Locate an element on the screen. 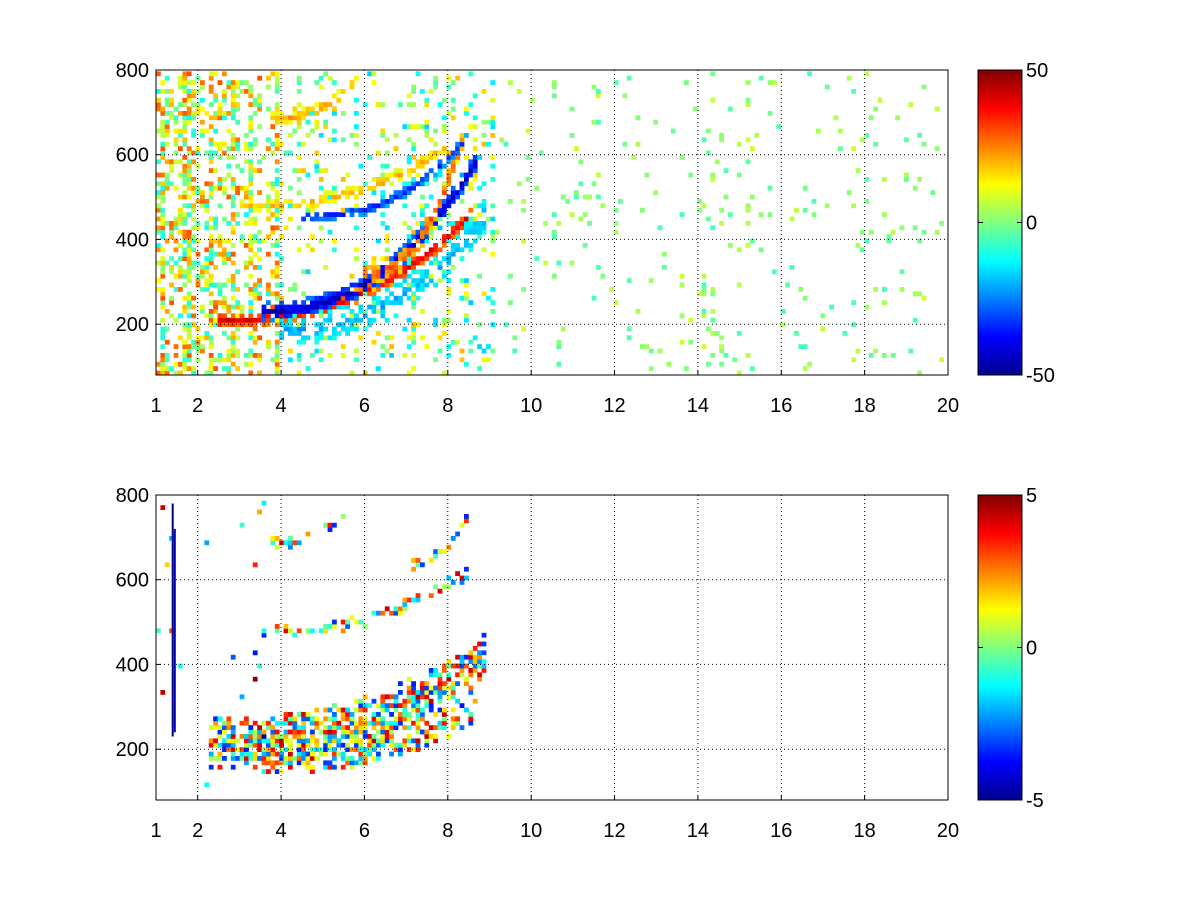 This screenshot has height=900, width=1200. colorbar-gradient is located at coordinates (1000, 222).